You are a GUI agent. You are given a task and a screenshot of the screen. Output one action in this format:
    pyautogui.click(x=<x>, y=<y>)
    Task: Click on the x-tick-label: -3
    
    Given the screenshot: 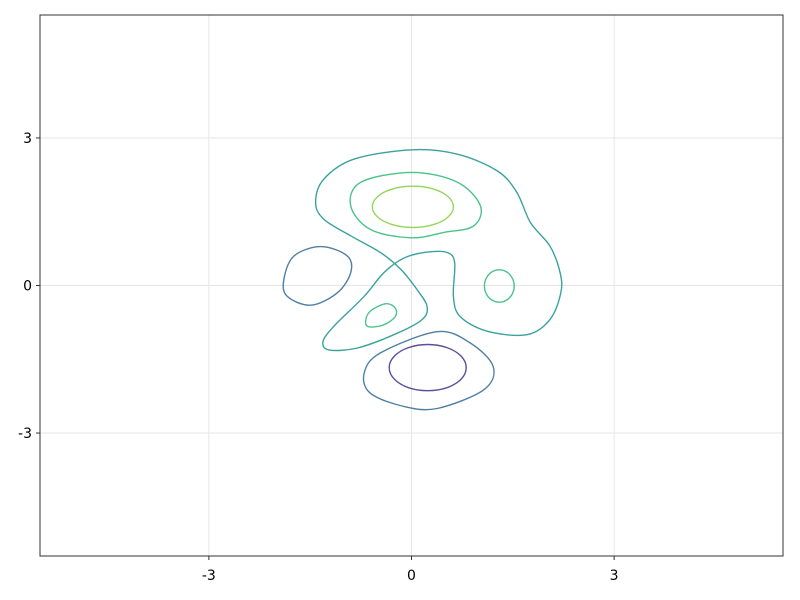 What is the action you would take?
    pyautogui.click(x=209, y=576)
    